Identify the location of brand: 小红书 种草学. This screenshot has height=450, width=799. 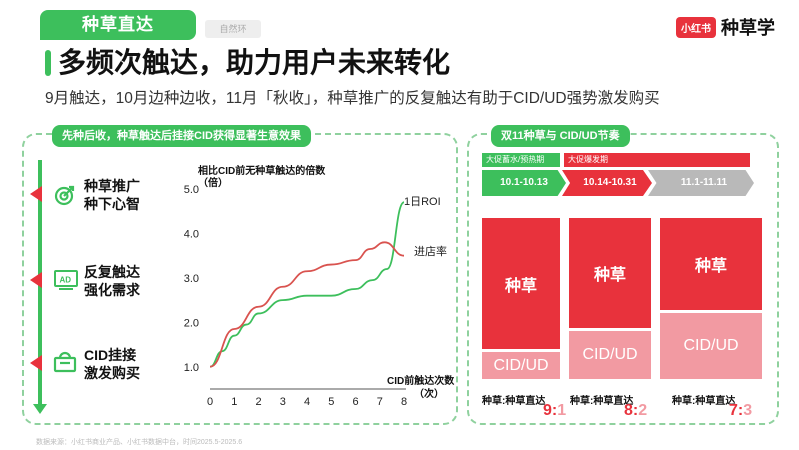
(725, 27).